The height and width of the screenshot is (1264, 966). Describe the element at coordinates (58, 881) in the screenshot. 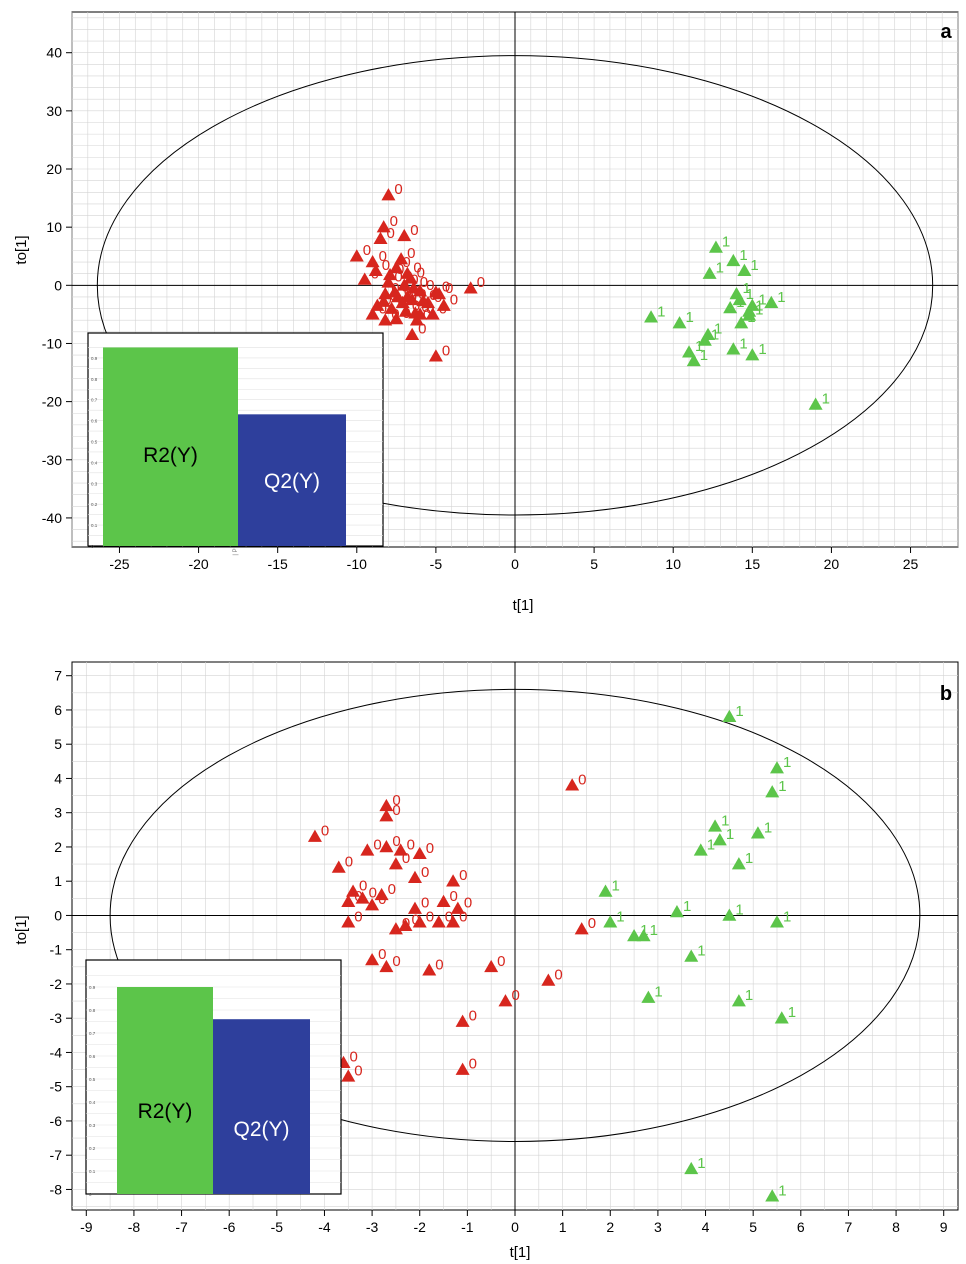

I see `y-tick-label: 1` at that location.